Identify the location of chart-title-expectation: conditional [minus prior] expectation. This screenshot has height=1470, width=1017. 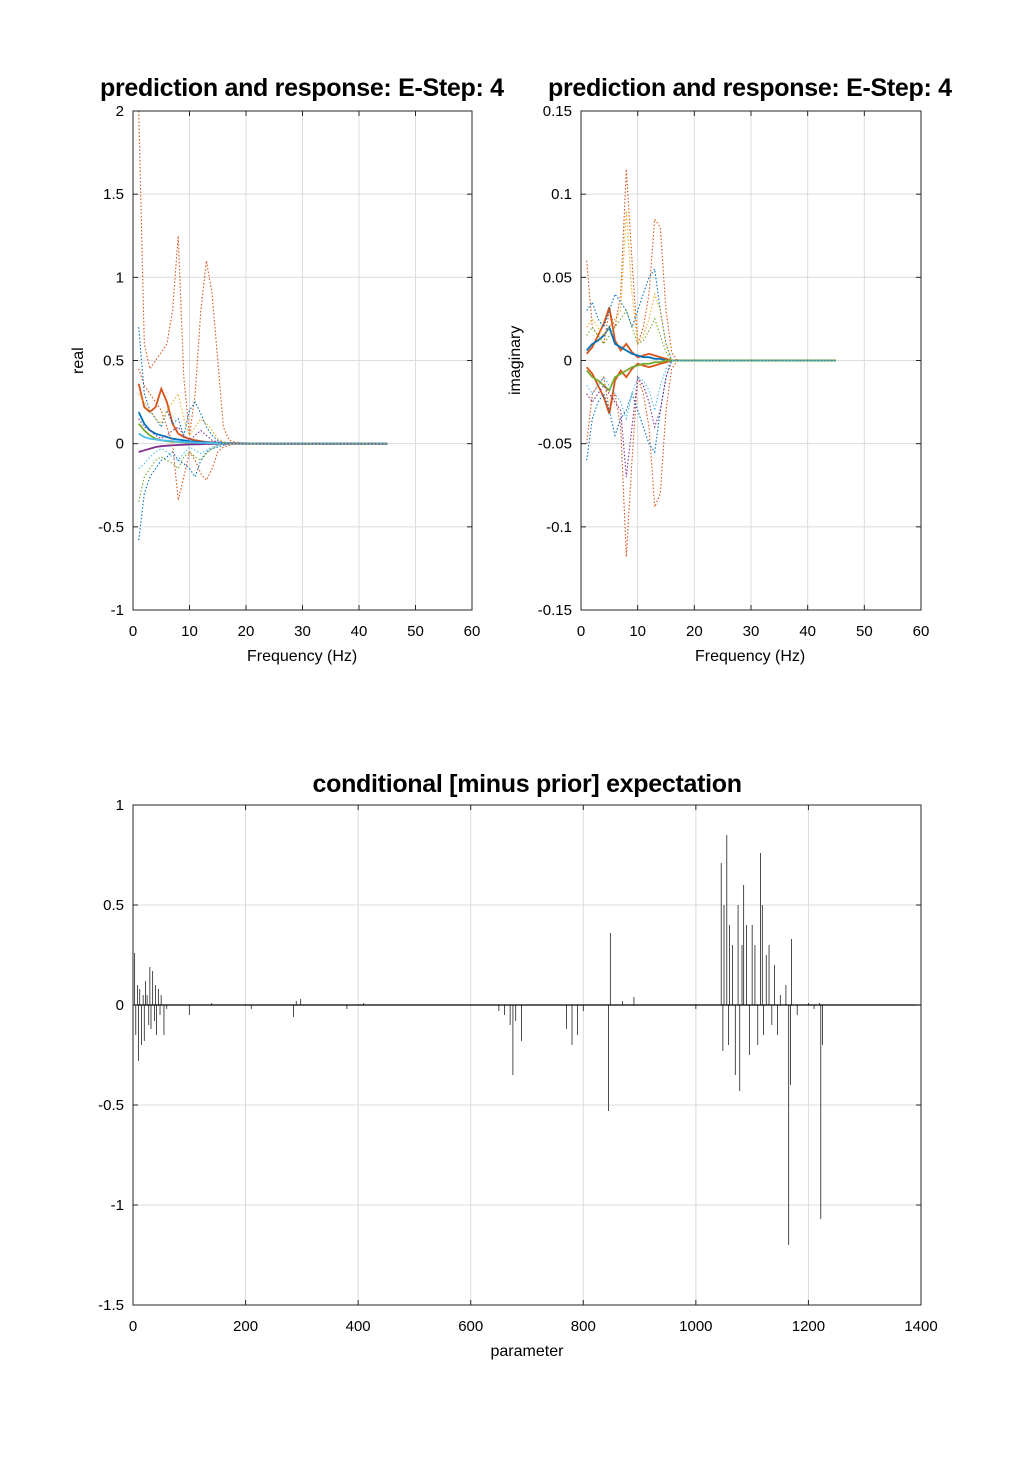
(527, 784).